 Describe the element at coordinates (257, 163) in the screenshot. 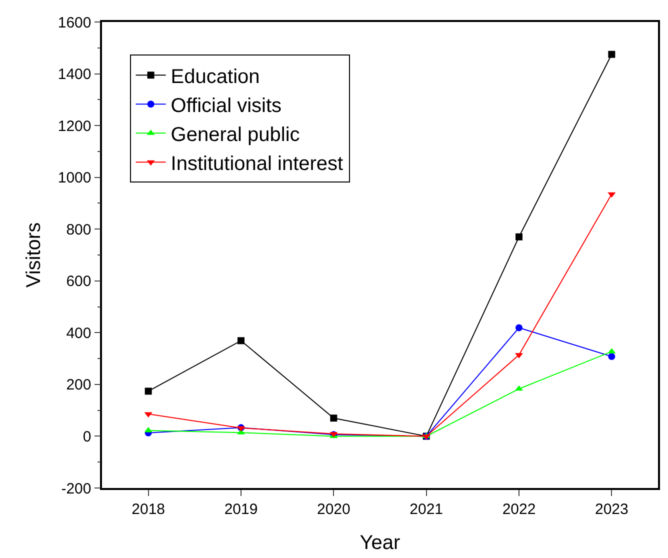

I see `legend-label: Institutional interest` at that location.